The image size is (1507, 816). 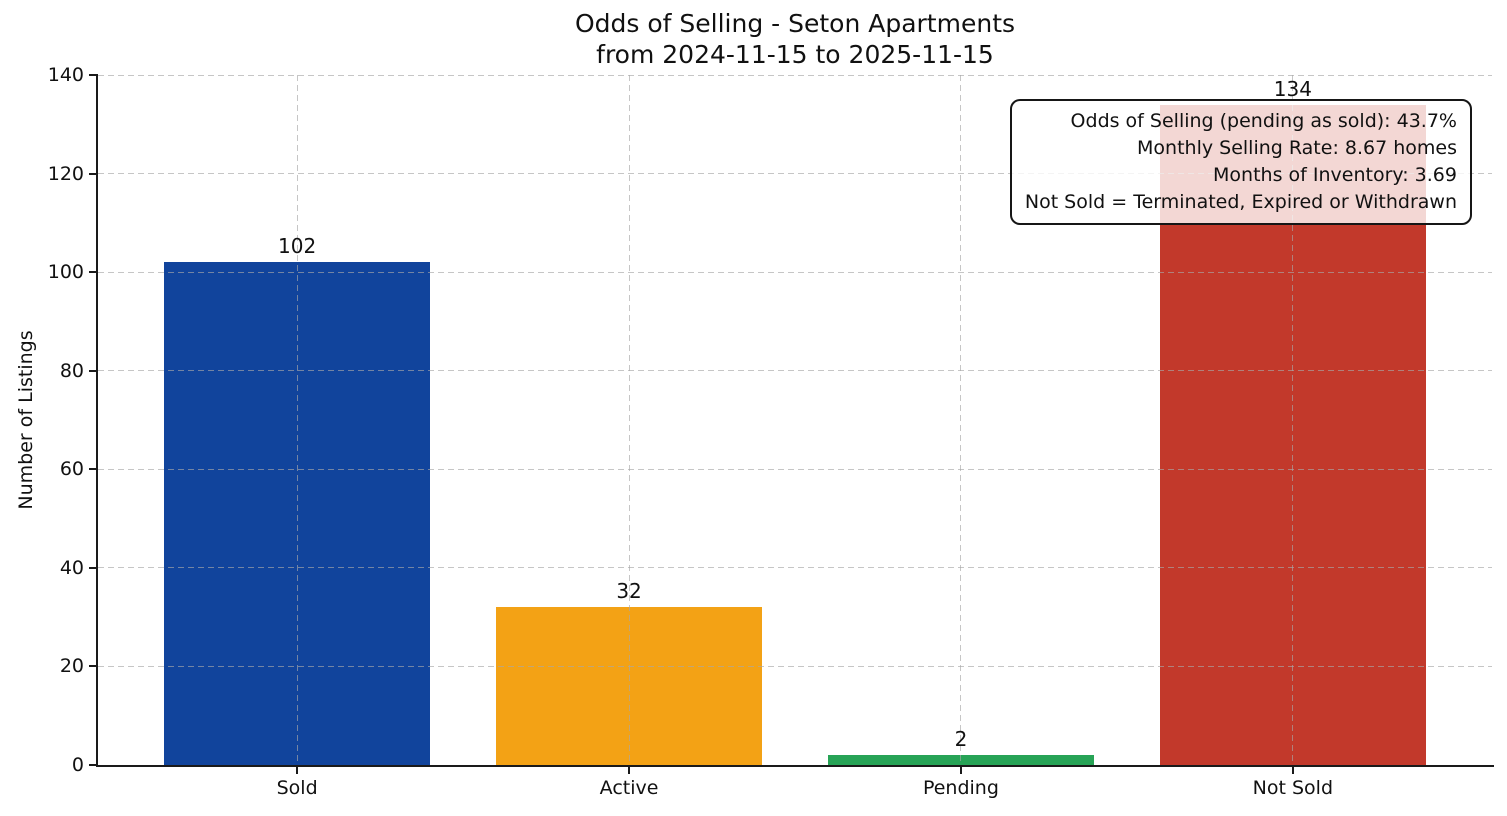 I want to click on y-tick-label: 60, so click(x=71, y=469).